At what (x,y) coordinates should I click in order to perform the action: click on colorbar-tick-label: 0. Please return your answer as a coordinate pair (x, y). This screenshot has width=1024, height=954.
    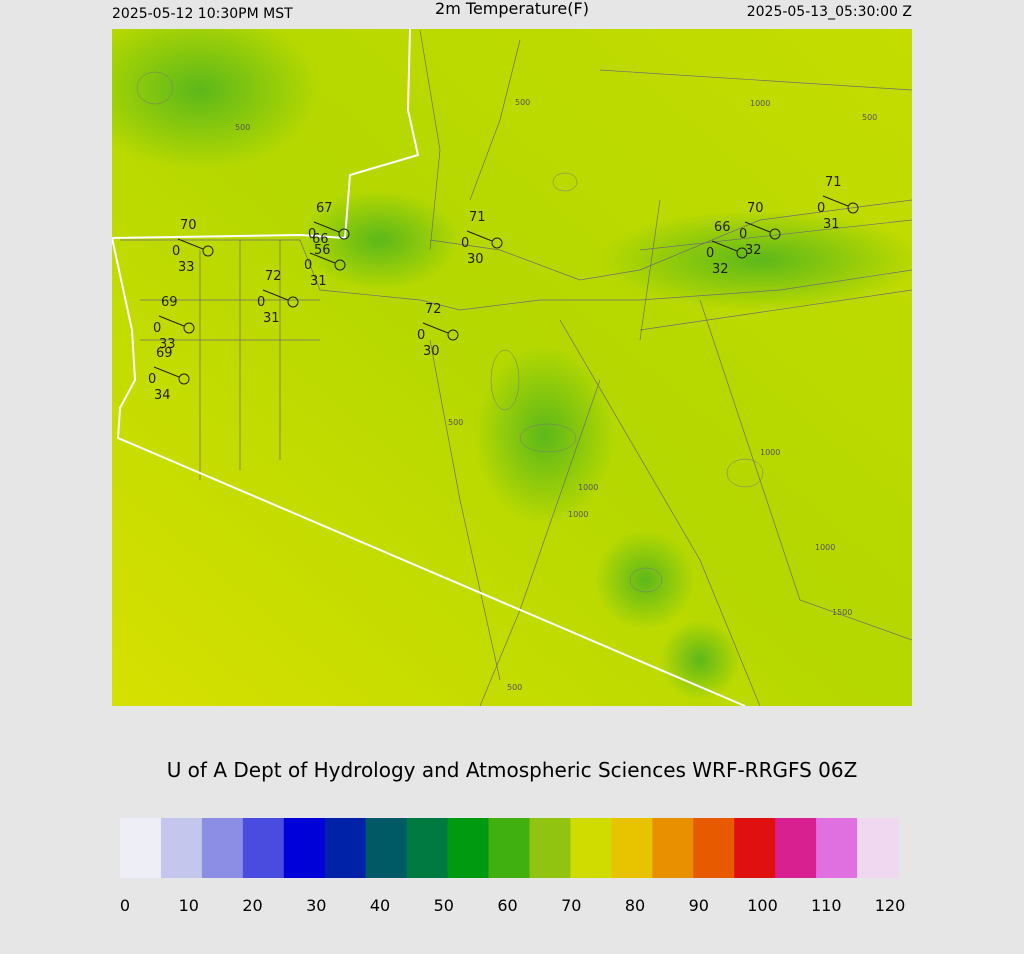
    Looking at the image, I should click on (125, 905).